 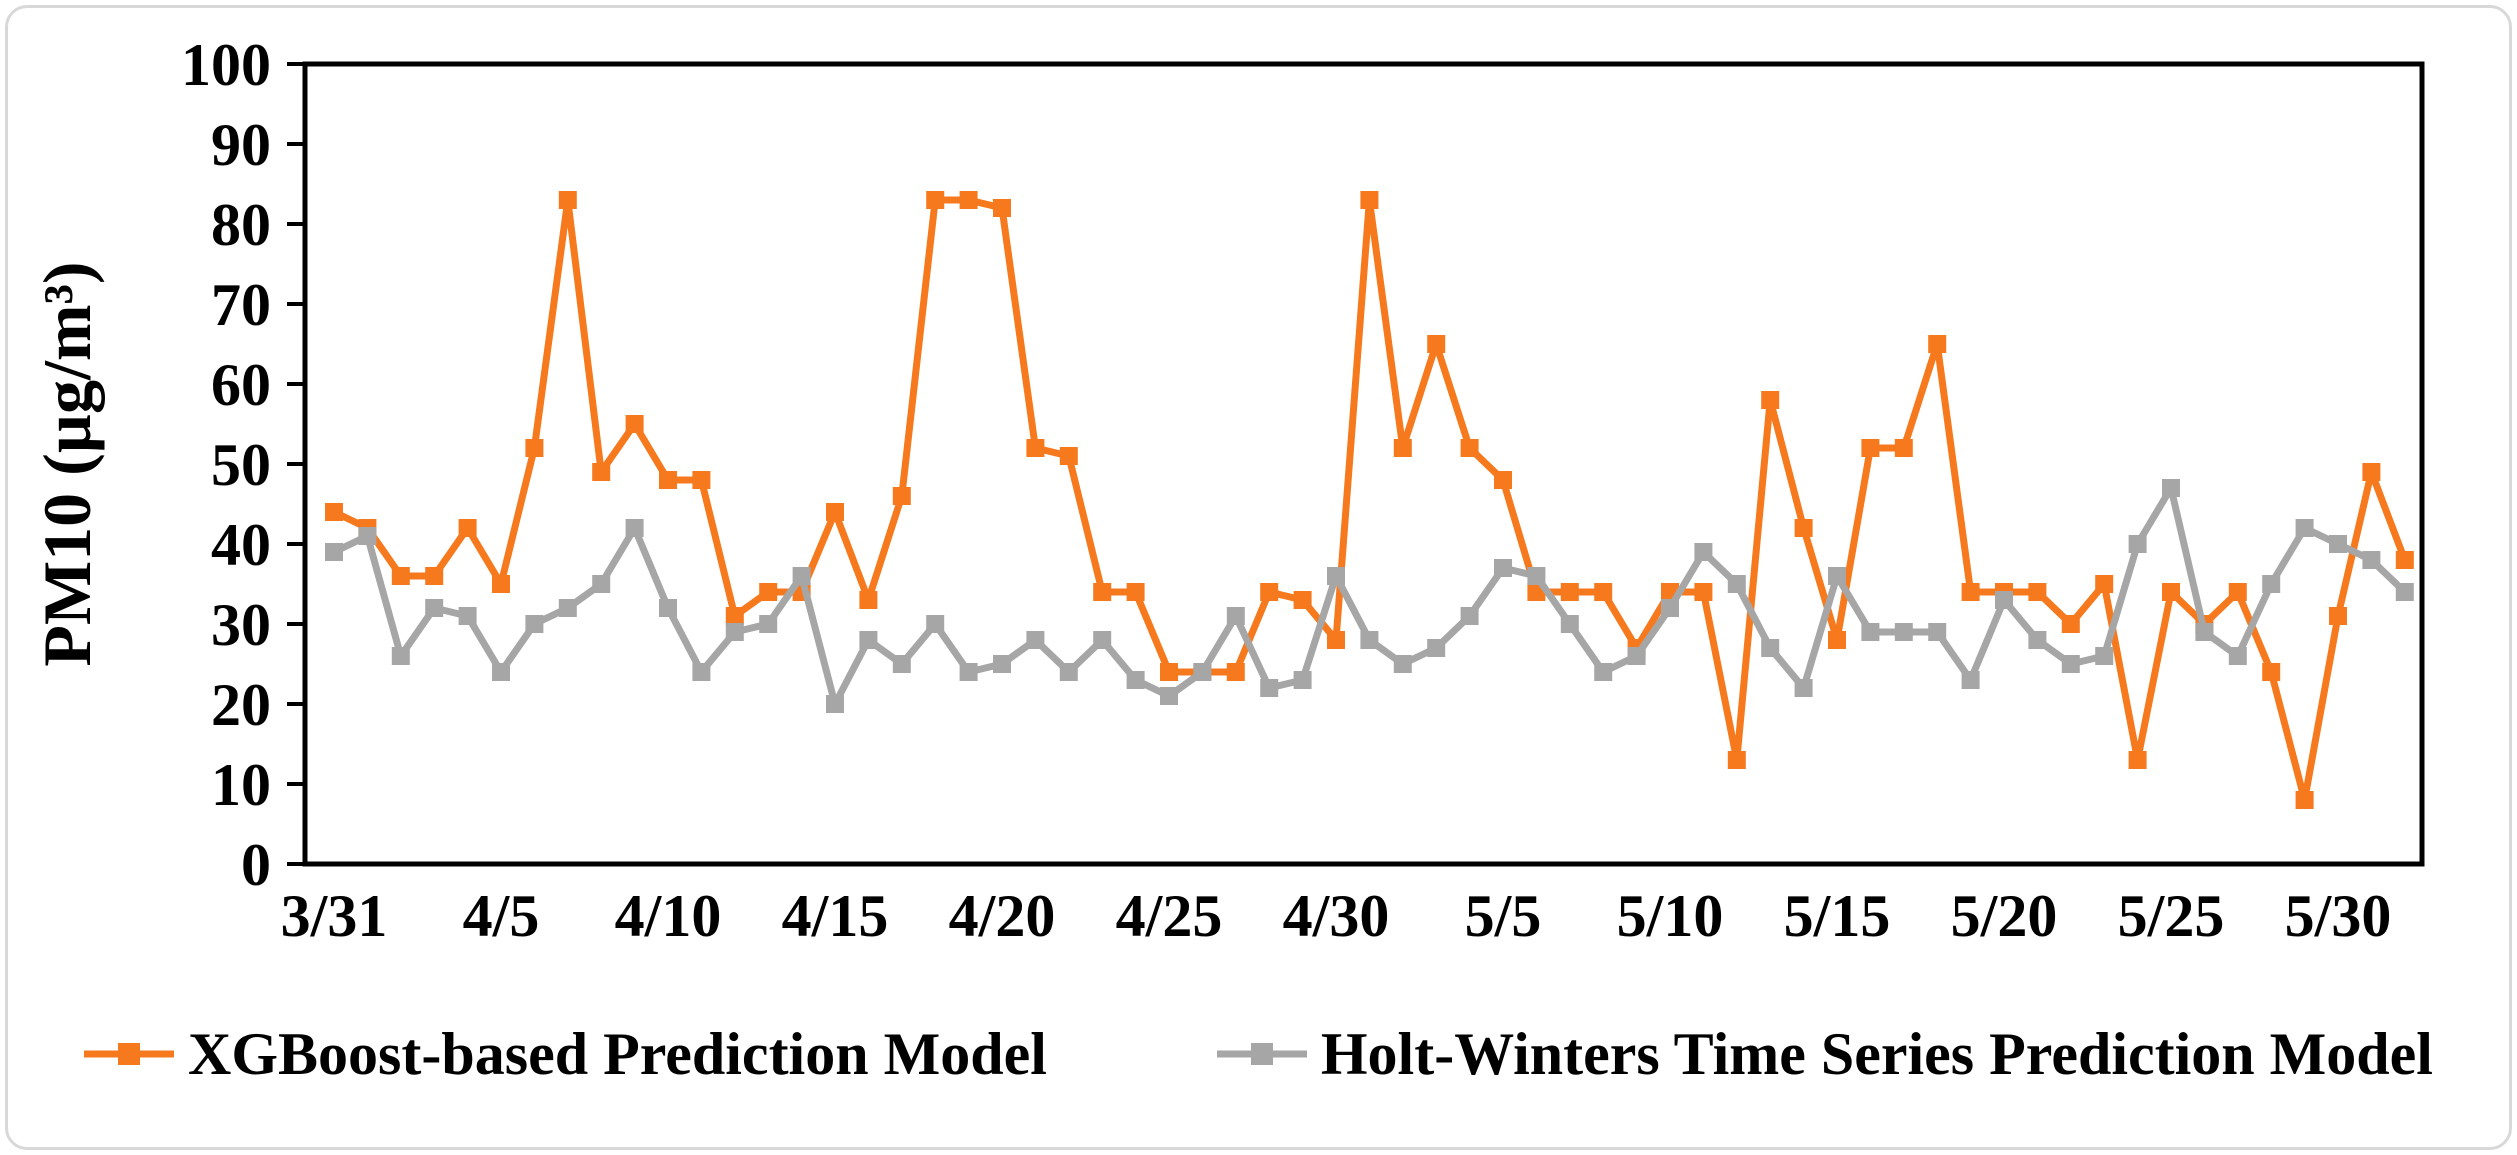 I want to click on x-axis-tick-label: 5/25, so click(x=2171, y=916).